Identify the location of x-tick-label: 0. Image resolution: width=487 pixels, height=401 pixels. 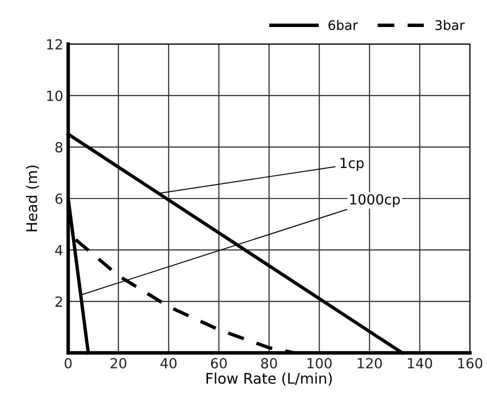
(68, 363).